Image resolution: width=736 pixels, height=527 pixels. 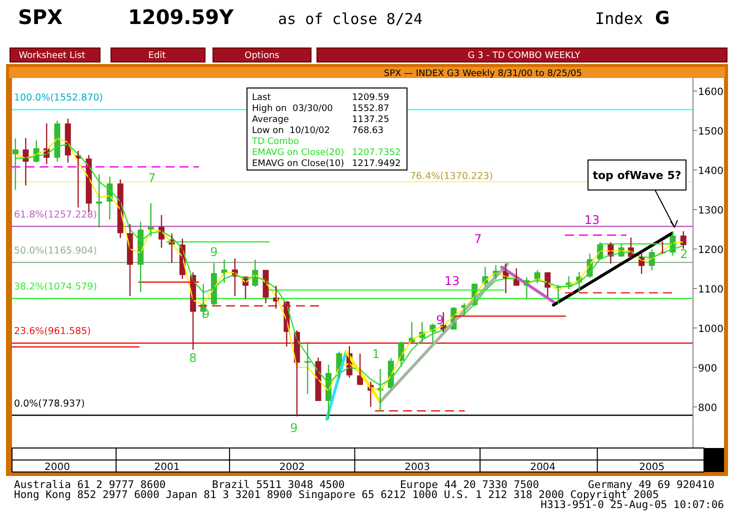 I want to click on text: Brazil 5511 3048 4500, so click(x=278, y=485).